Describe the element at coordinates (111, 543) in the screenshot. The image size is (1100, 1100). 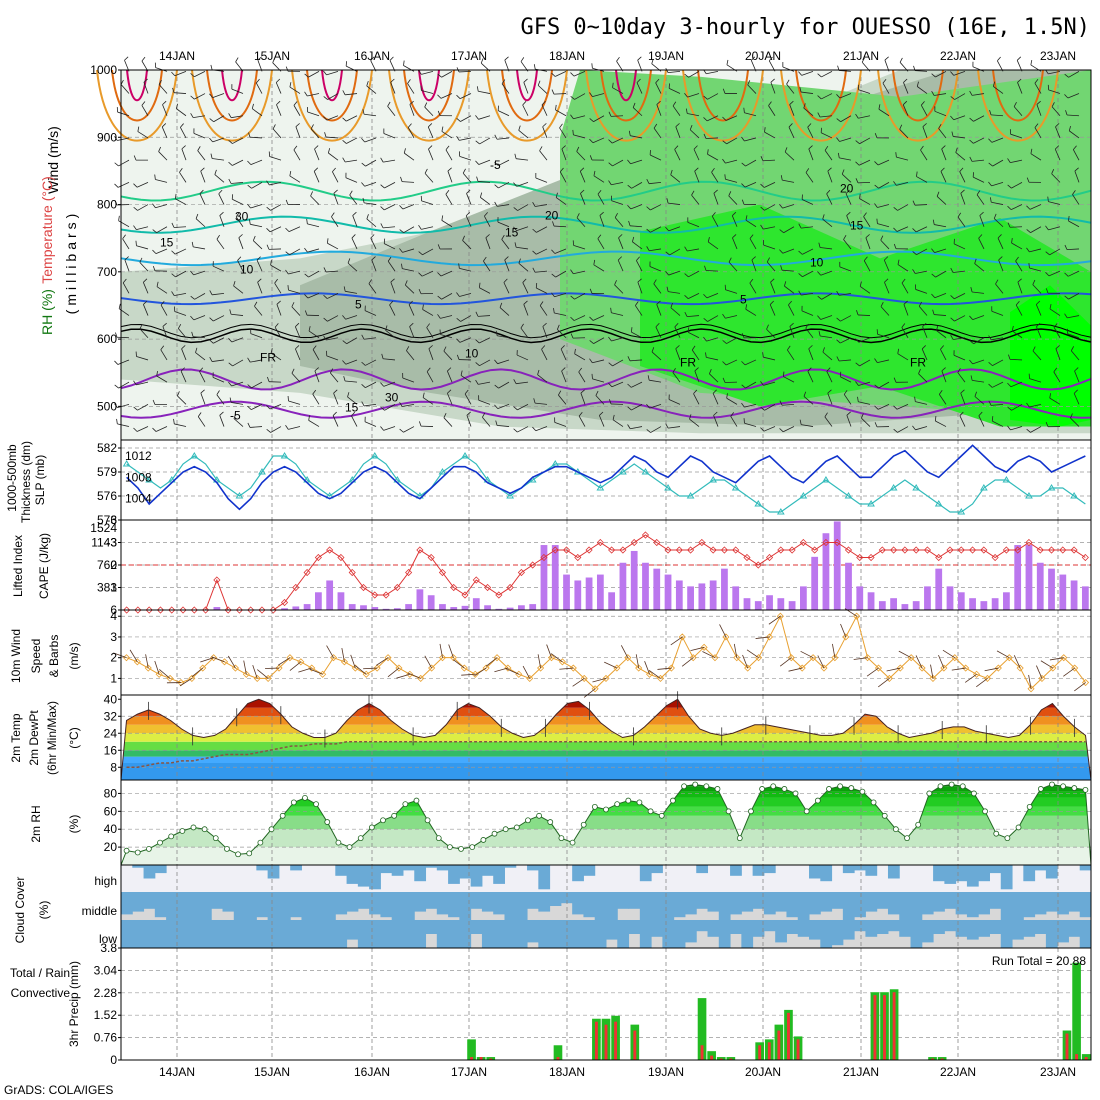
I see `y-tick-label: -3` at that location.